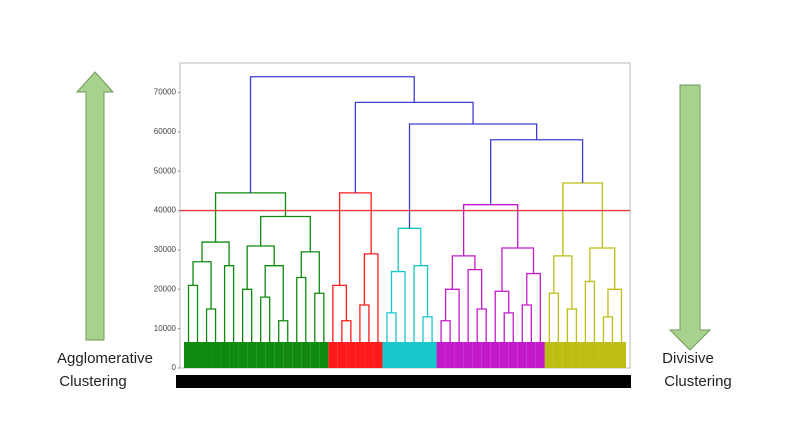 The image size is (800, 438). What do you see at coordinates (698, 381) in the screenshot?
I see `right-label: Clustering` at bounding box center [698, 381].